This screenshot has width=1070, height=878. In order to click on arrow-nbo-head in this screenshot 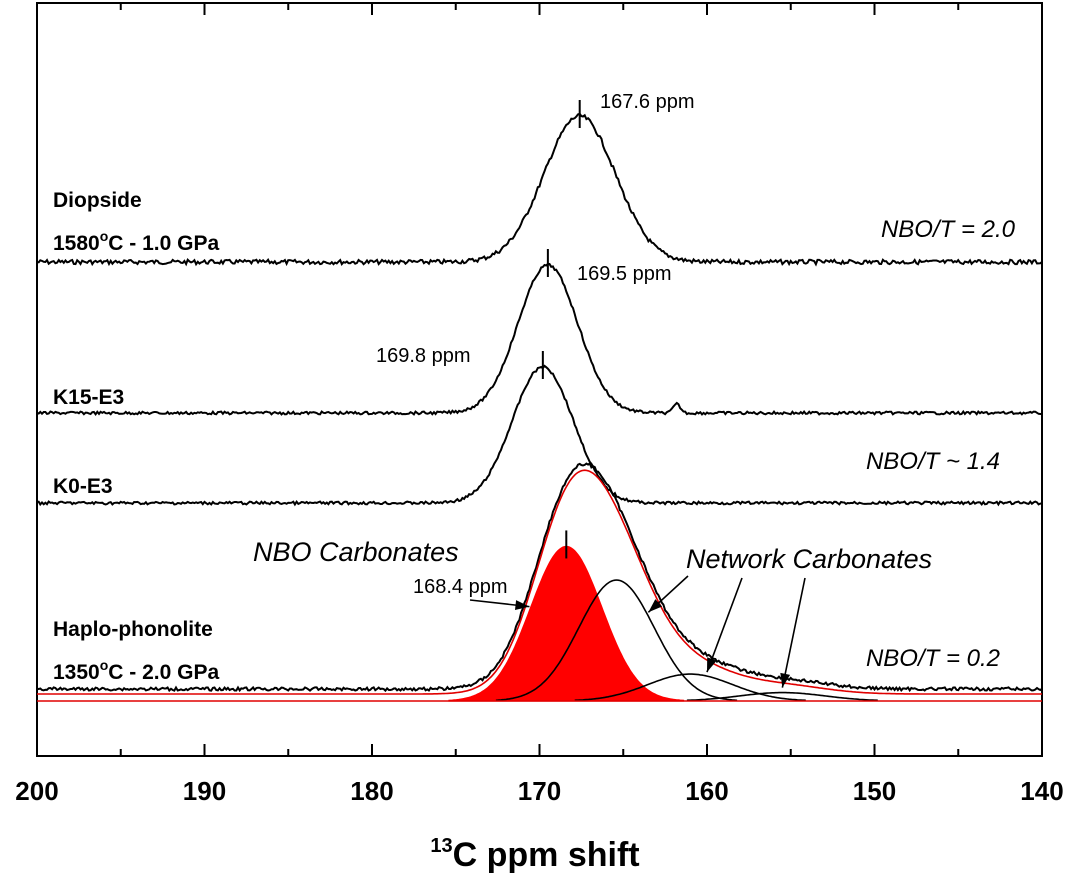, I will do `click(522, 605)`.